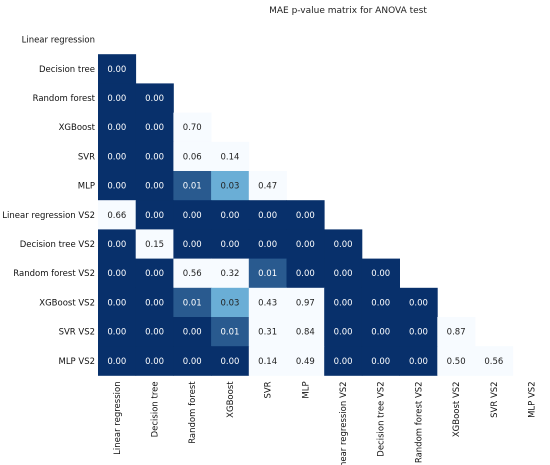 The width and height of the screenshot is (550, 465). What do you see at coordinates (77, 128) in the screenshot?
I see `row-label-3: XGBoost` at bounding box center [77, 128].